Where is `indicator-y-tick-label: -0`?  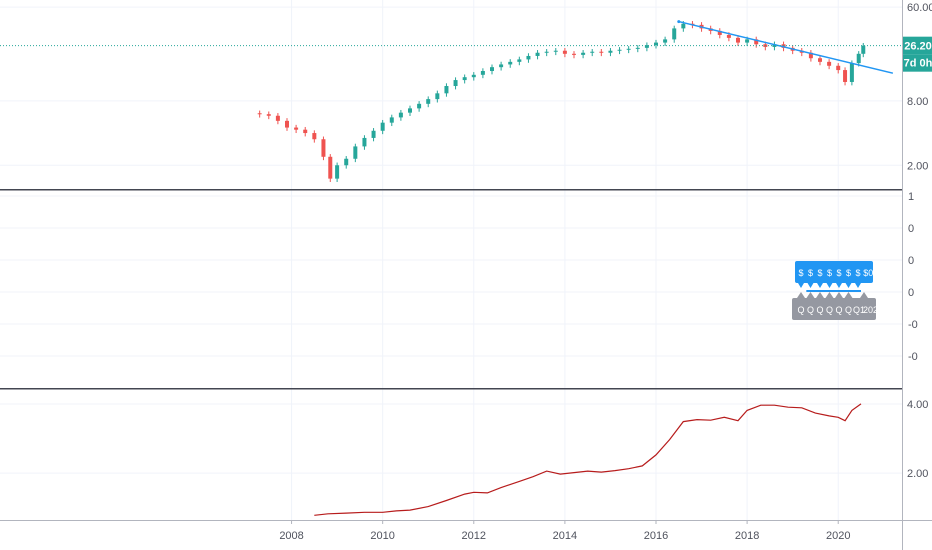
indicator-y-tick-label: -0 is located at coordinates (913, 325).